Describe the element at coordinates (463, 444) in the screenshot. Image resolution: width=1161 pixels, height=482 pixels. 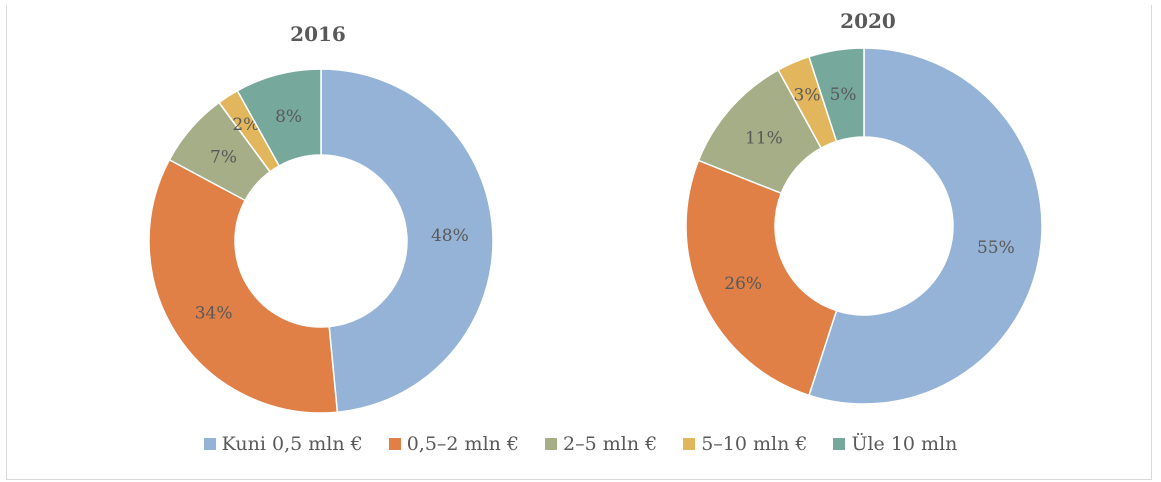
I see `legend-label: 0,5–2 mln €` at that location.